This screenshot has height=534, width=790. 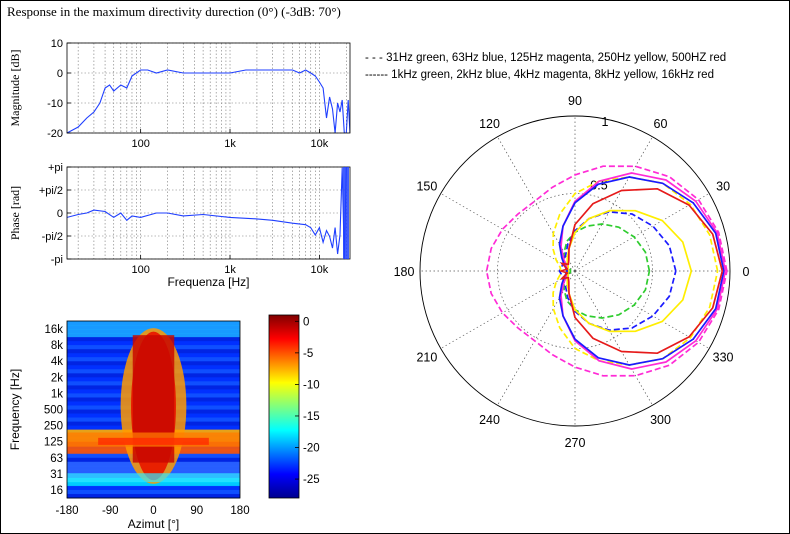 What do you see at coordinates (57, 362) in the screenshot?
I see `y-tick-label: 4k` at bounding box center [57, 362].